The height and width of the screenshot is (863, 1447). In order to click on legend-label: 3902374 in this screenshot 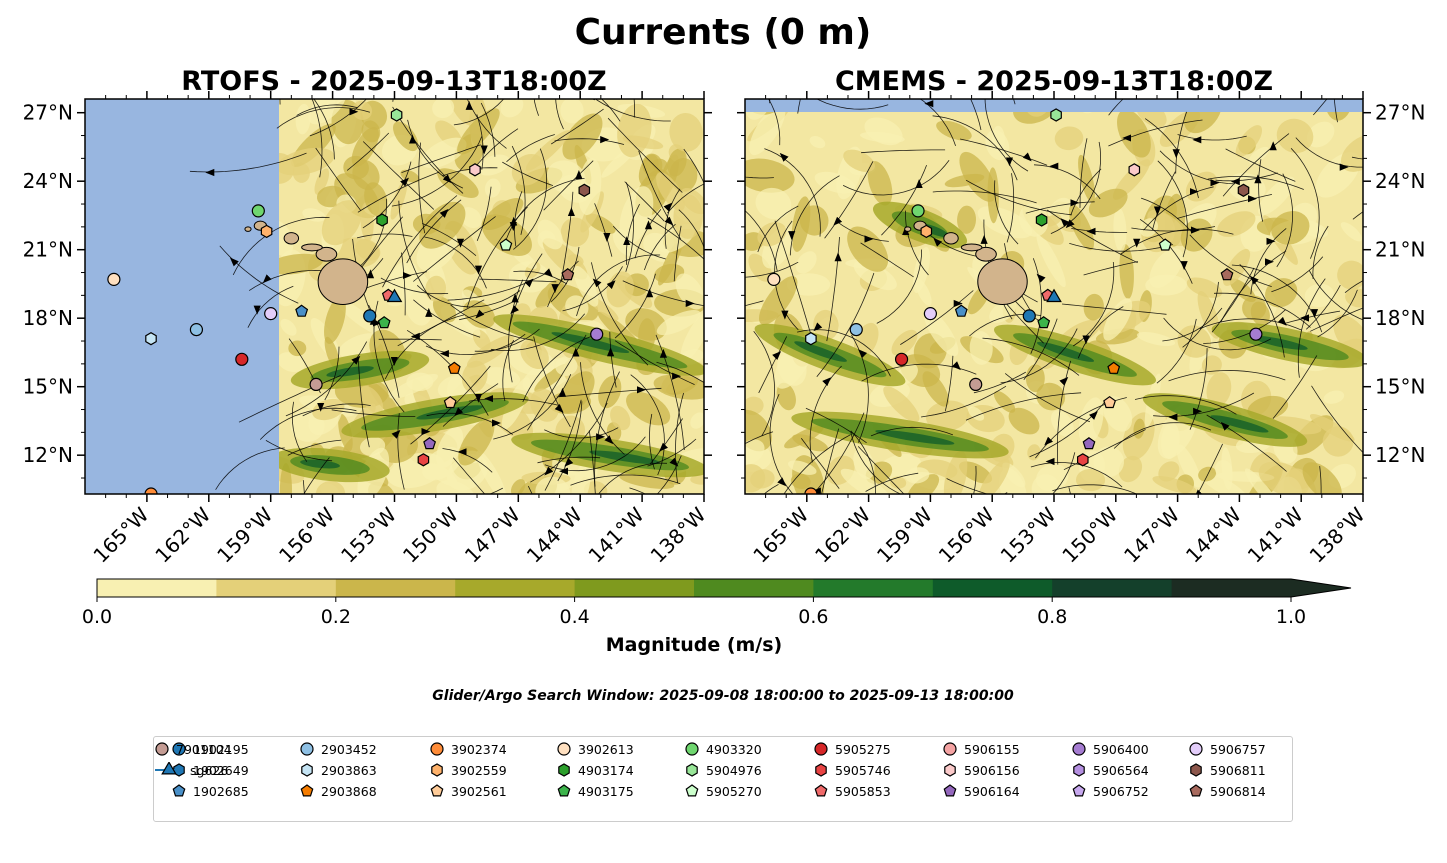, I will do `click(479, 749)`.